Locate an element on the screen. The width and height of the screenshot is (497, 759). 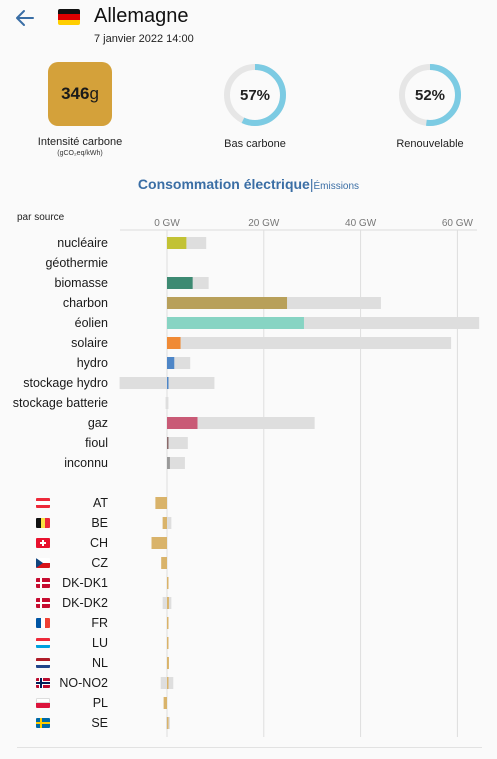
renewable-value: 52% is located at coordinates (430, 95).